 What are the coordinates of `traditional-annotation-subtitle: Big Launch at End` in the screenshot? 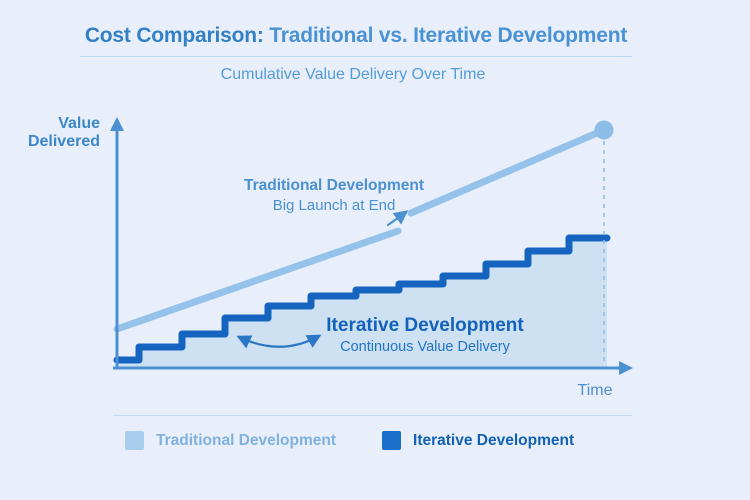 It's located at (334, 205).